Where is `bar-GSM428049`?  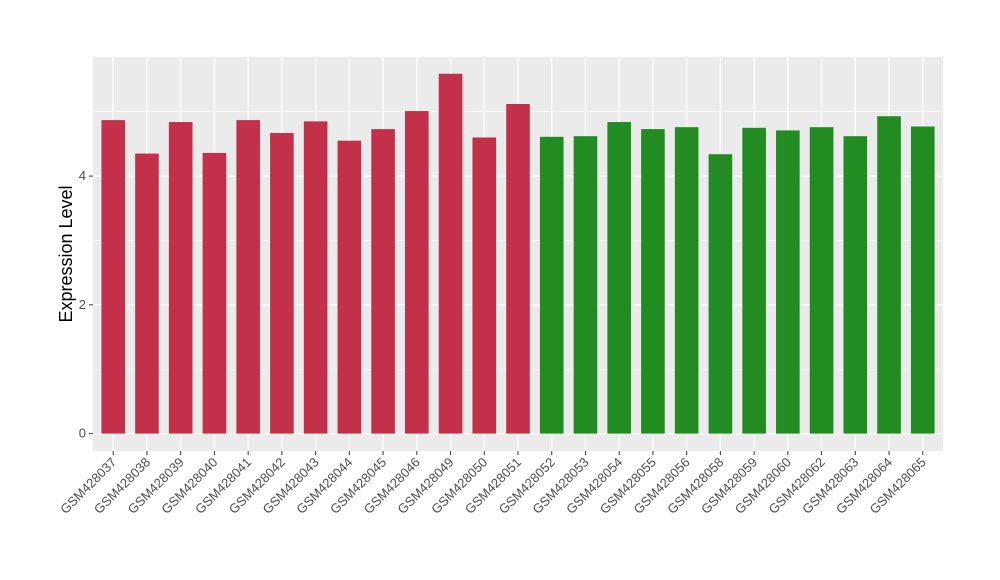
bar-GSM428049 is located at coordinates (450, 253).